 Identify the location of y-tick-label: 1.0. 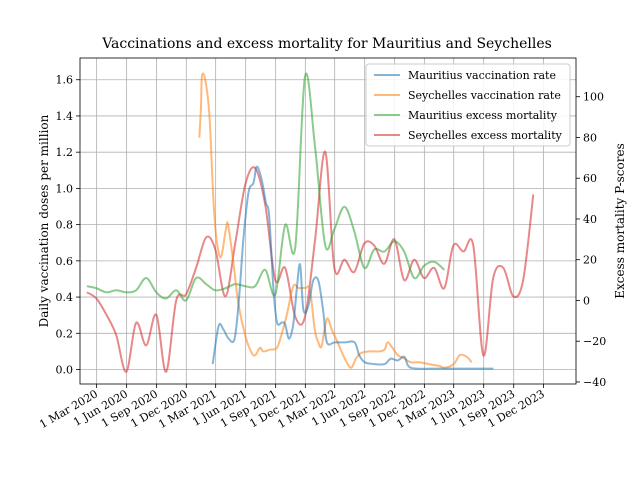
(65, 188).